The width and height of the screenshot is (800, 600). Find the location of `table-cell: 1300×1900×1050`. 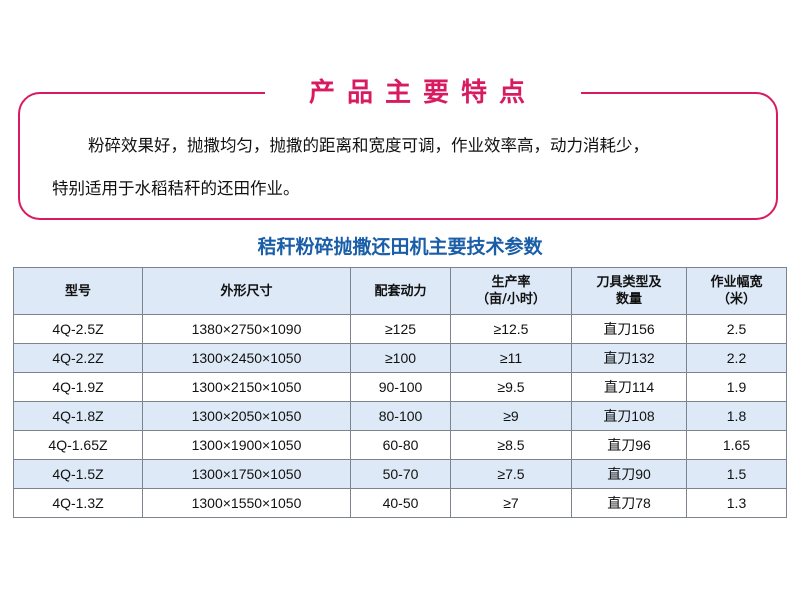

table-cell: 1300×1900×1050 is located at coordinates (246, 445).